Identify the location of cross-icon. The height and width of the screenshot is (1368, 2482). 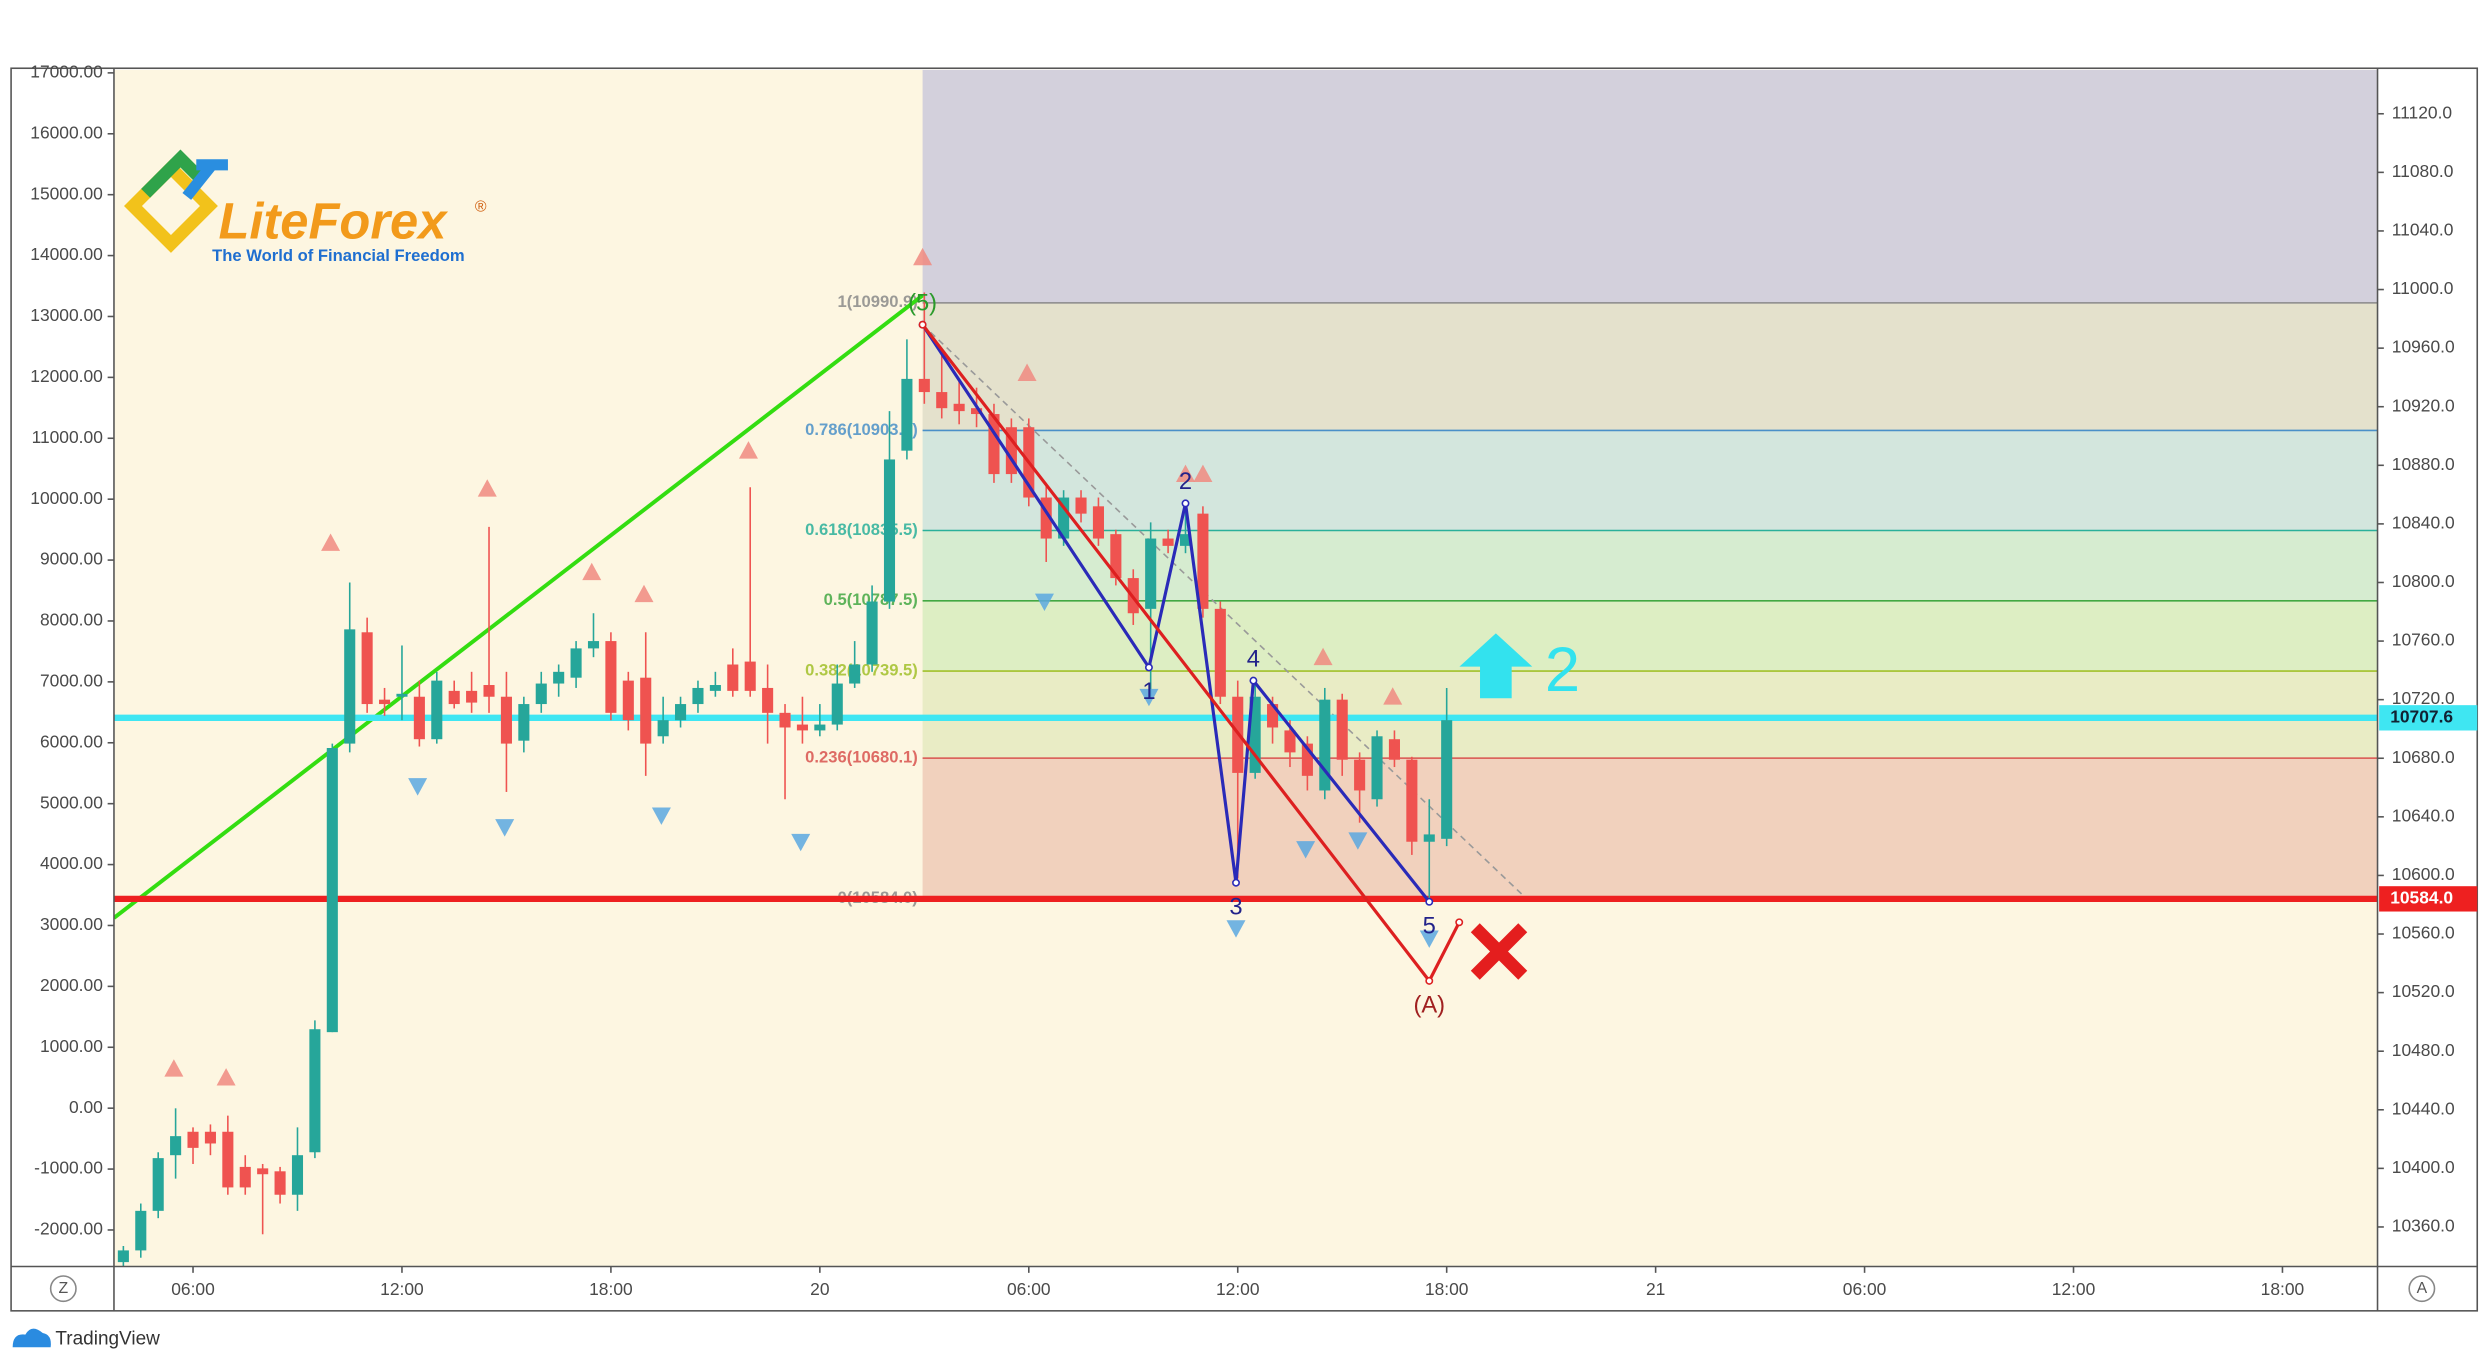
(1499, 951).